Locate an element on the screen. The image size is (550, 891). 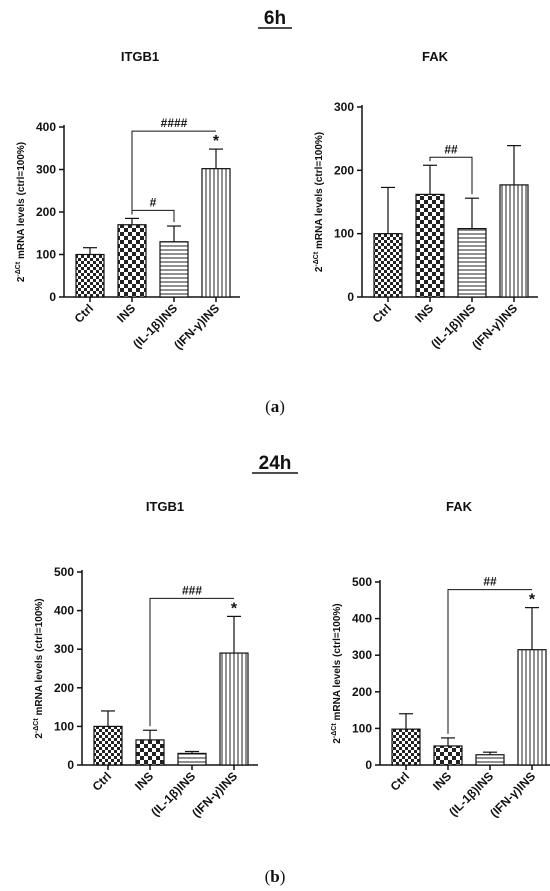
significance-bracket-label: #### is located at coordinates (174, 123).